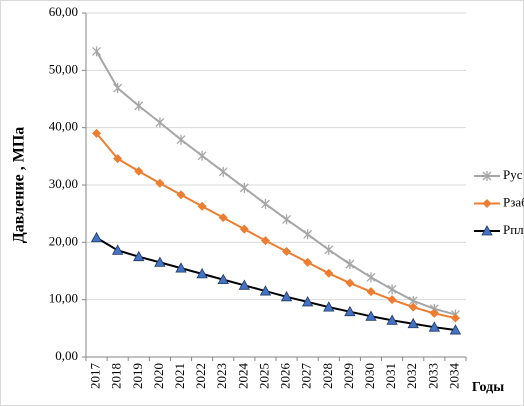  What do you see at coordinates (263, 376) in the screenshot?
I see `x-tick-label: 2025` at bounding box center [263, 376].